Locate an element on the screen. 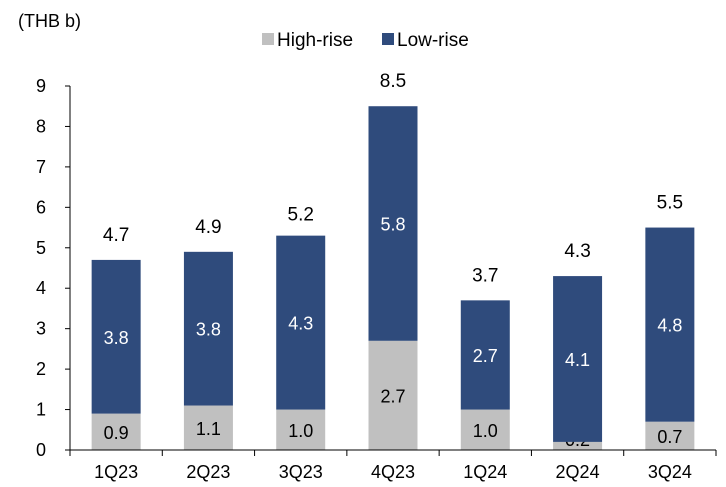 The width and height of the screenshot is (726, 487). data-label-high-rise: 1.1 is located at coordinates (208, 429).